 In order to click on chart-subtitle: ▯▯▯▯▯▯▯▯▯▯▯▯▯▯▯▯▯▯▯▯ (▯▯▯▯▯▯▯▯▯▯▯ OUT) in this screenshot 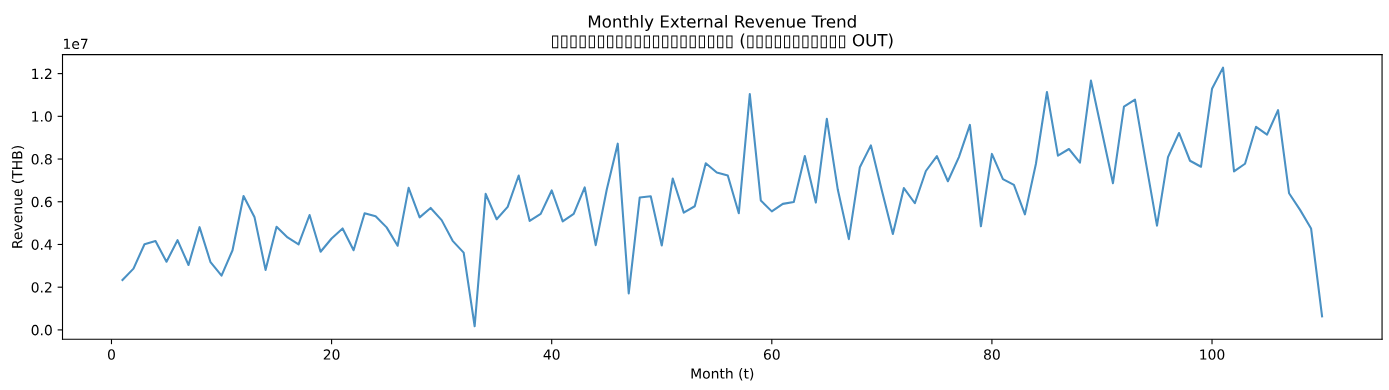, I will do `click(722, 41)`.